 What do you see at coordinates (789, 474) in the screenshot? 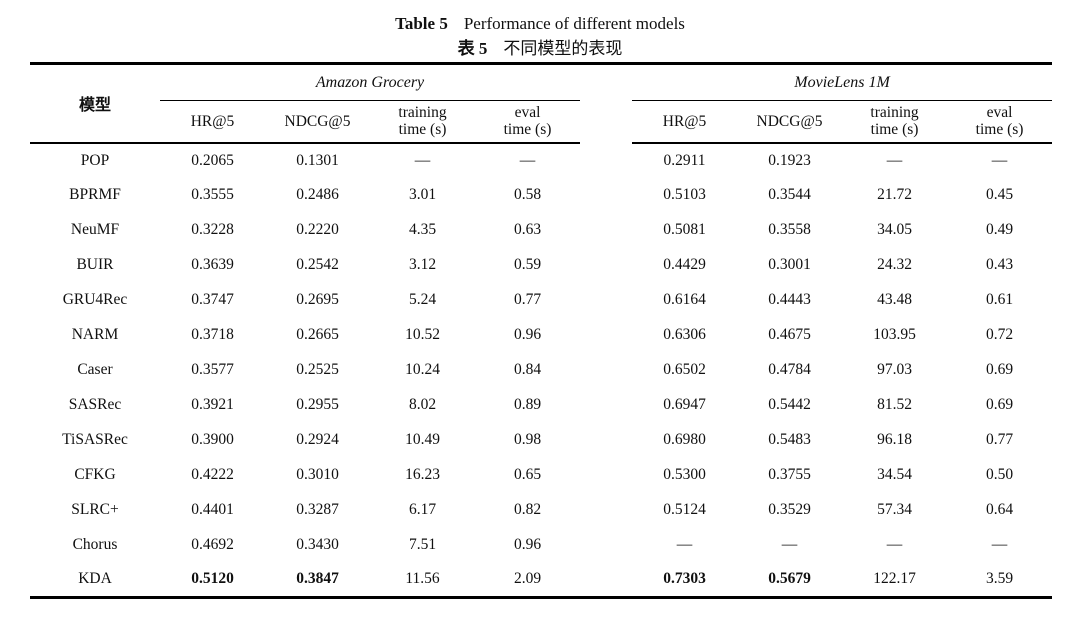
I see `value-cell: 0.3755` at bounding box center [789, 474].